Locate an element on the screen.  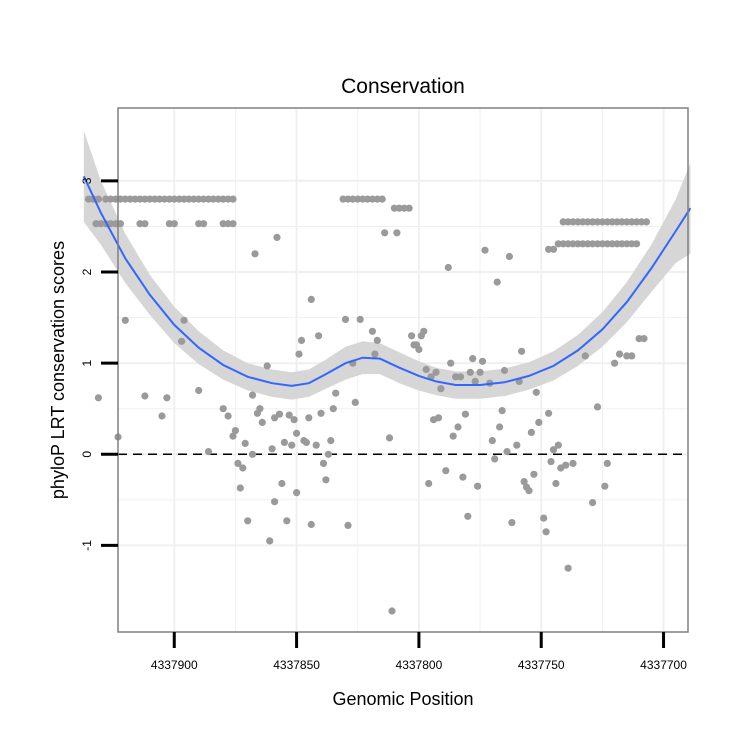
x-tick-label: 4337750 is located at coordinates (541, 665).